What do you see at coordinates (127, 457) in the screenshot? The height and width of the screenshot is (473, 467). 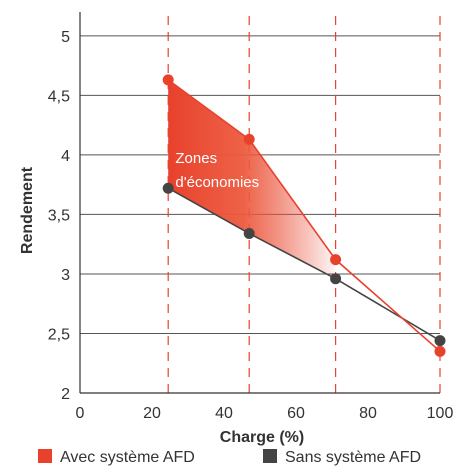 I see `legend-label: Avec système AFD` at bounding box center [127, 457].